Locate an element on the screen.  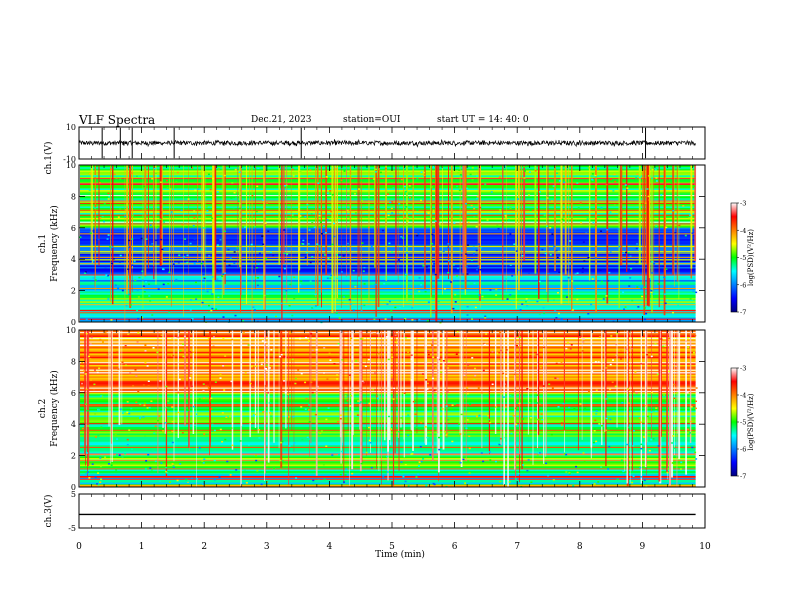
ch1-waveform-ytick-label: -10 is located at coordinates (69, 159).